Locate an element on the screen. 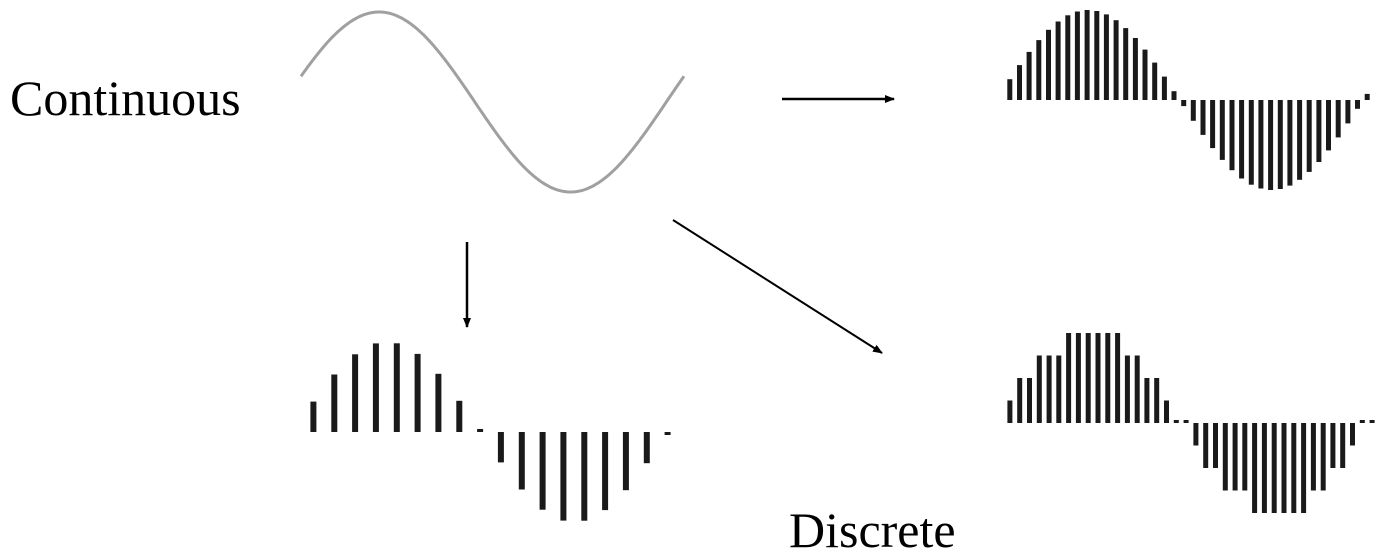  continuous-sine-wave is located at coordinates (492, 102).